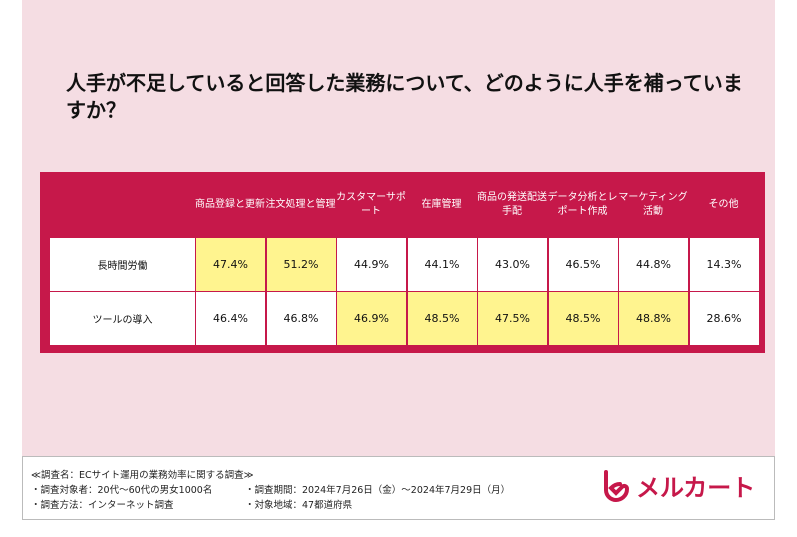 The height and width of the screenshot is (537, 797). What do you see at coordinates (122, 319) in the screenshot?
I see `row-label: ツールの導入` at bounding box center [122, 319].